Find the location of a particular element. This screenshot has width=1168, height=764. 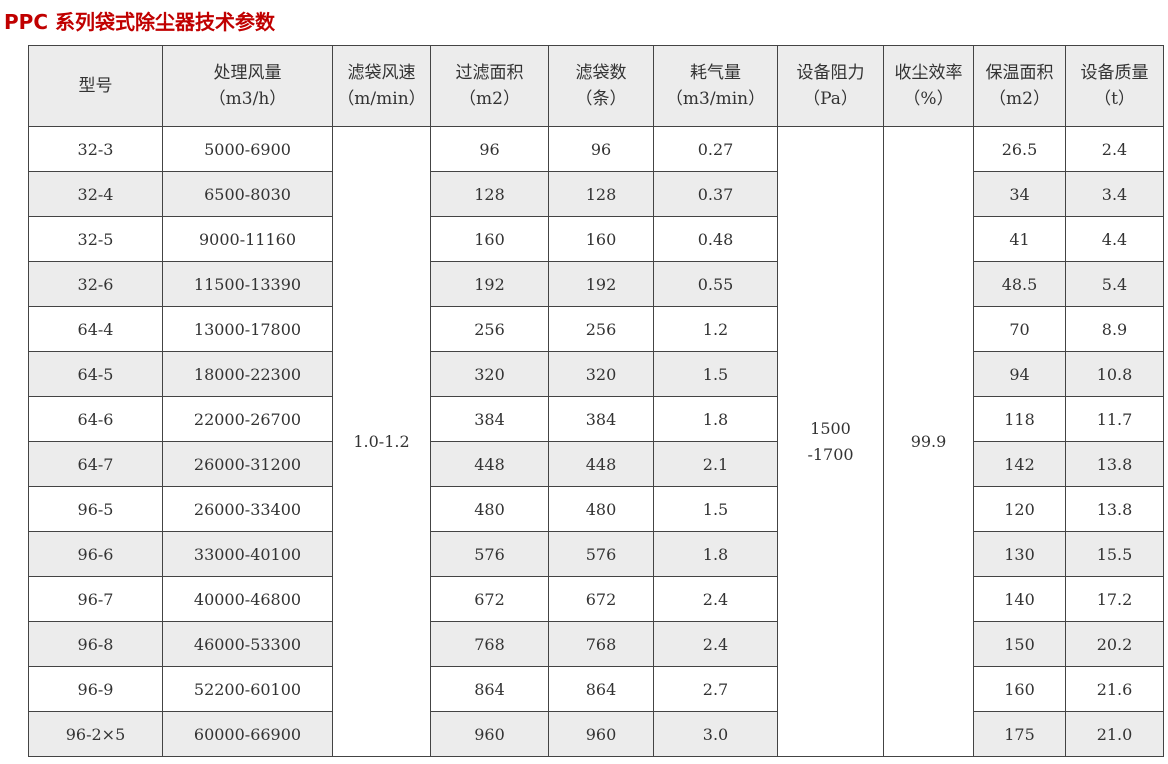

cell-bag-count: 448 is located at coordinates (601, 464).